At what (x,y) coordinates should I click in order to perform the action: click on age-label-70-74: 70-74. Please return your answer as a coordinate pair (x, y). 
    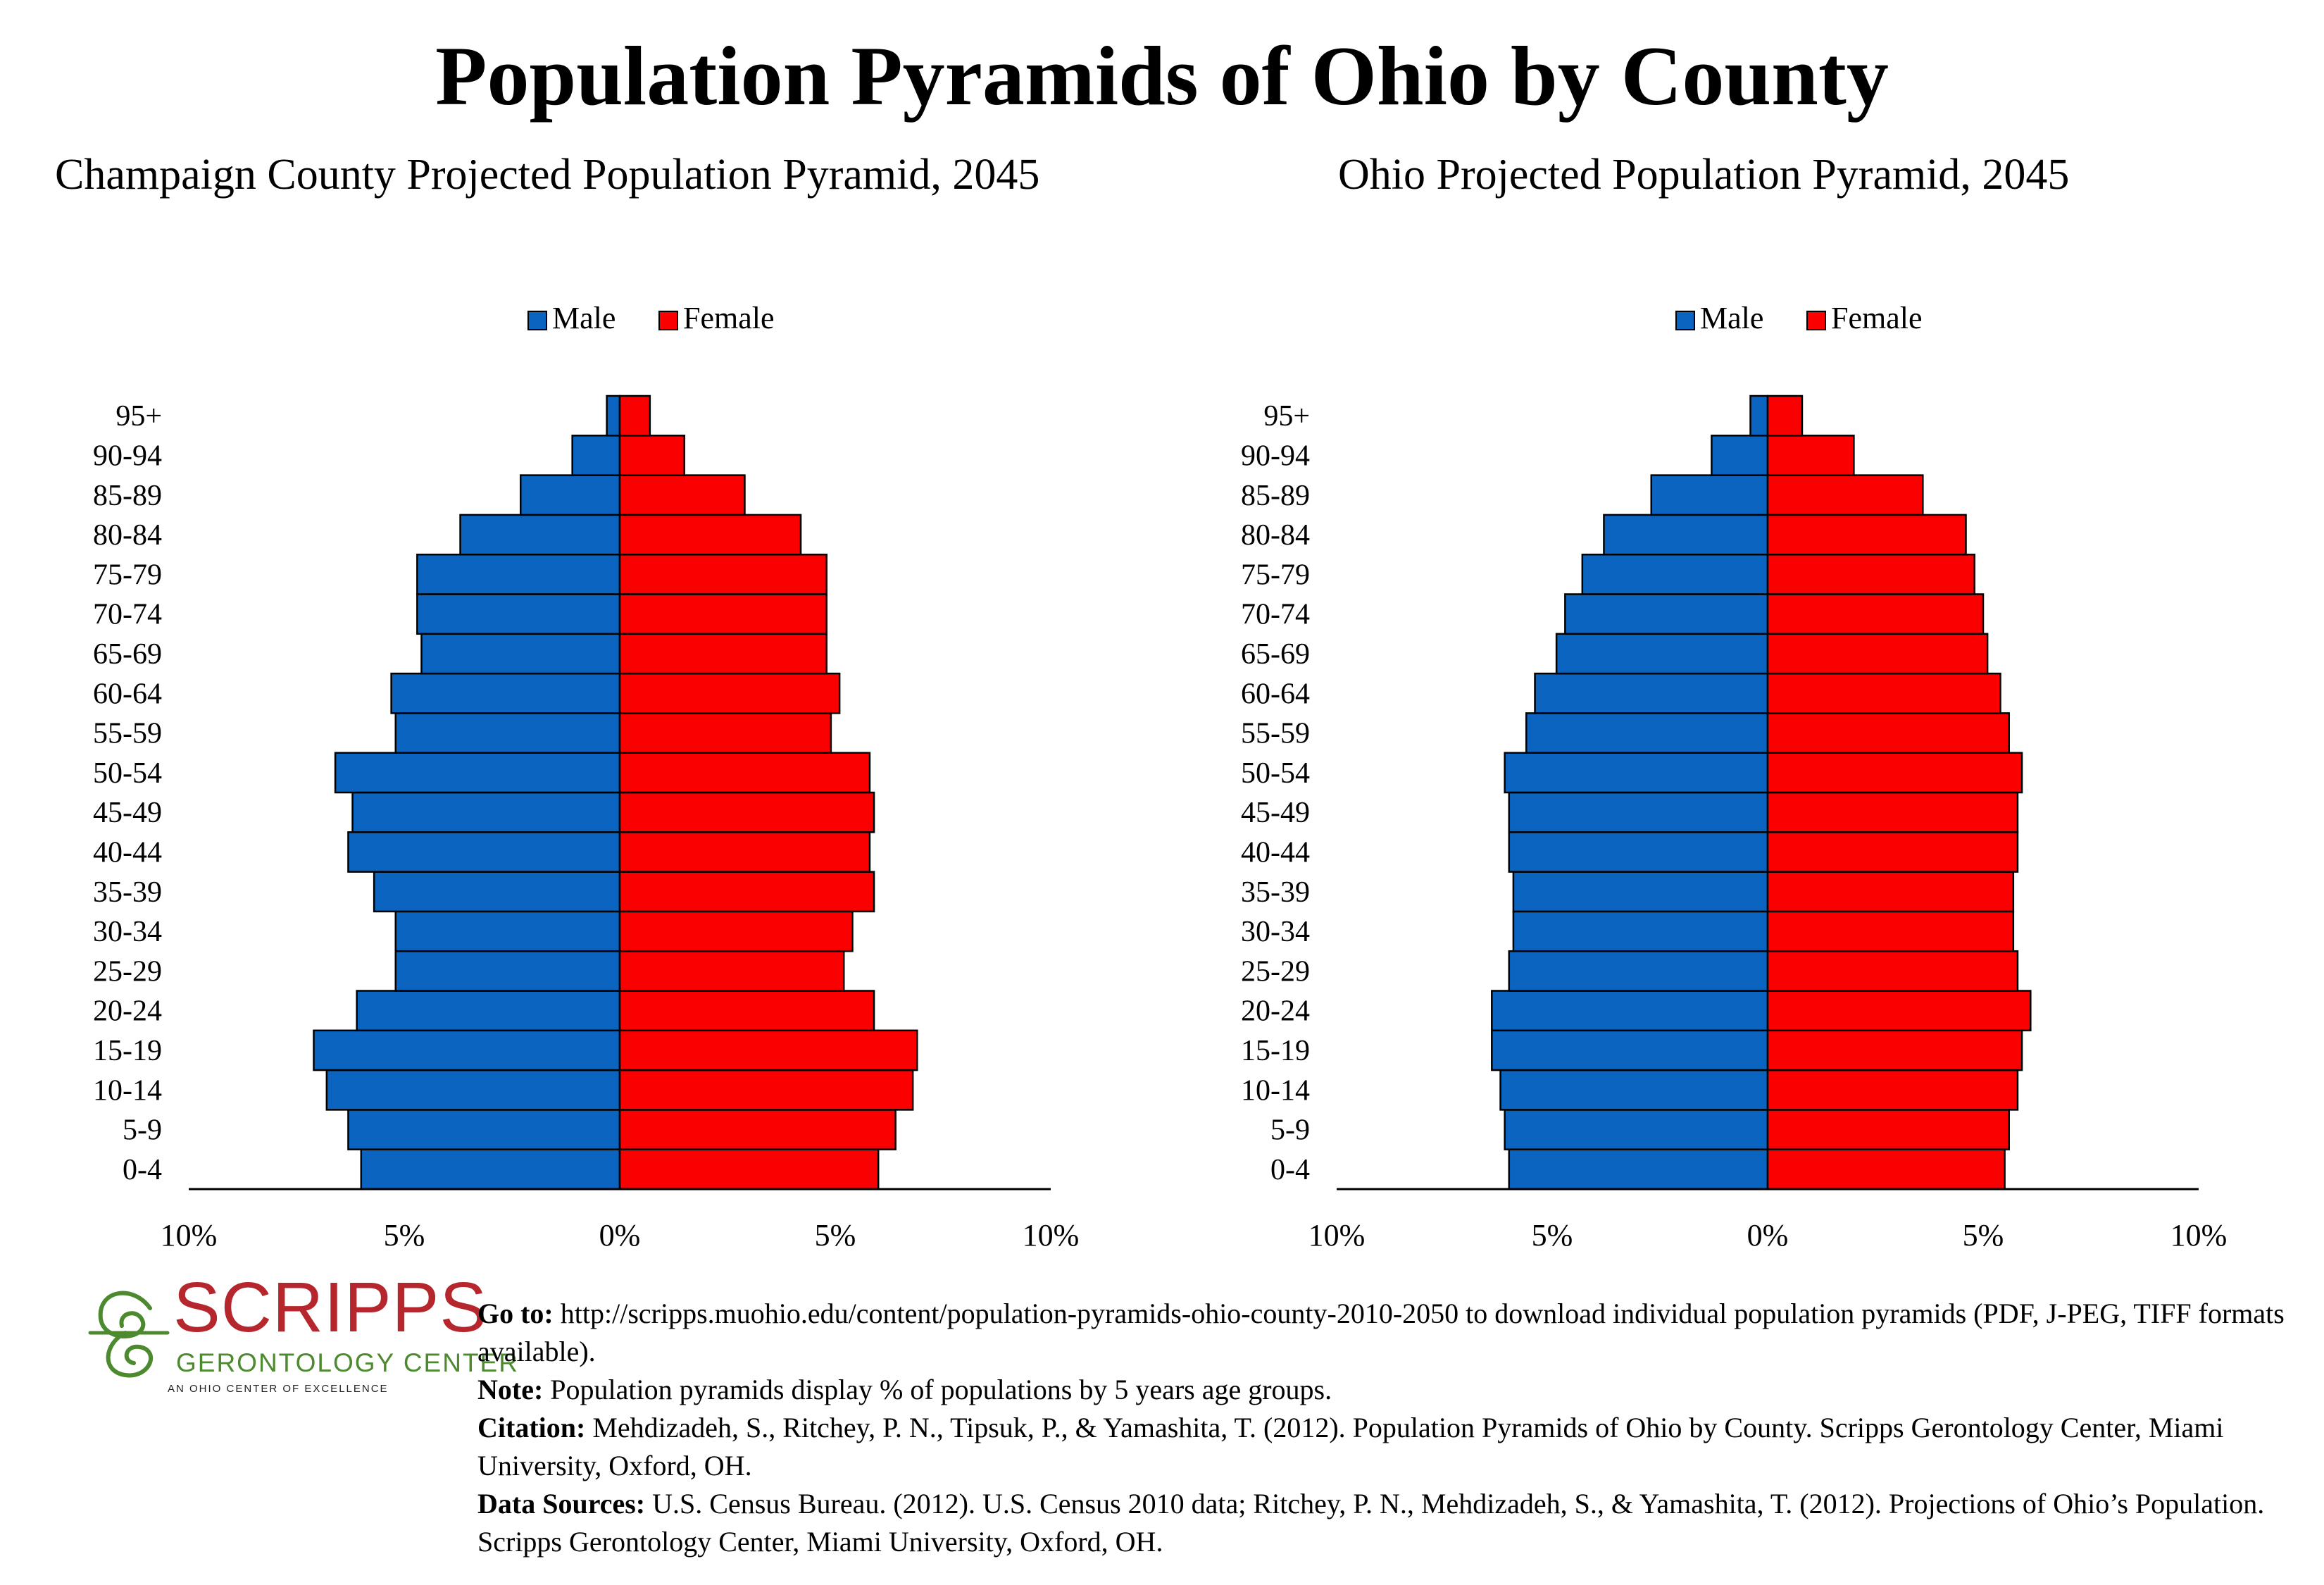
    Looking at the image, I should click on (1275, 615).